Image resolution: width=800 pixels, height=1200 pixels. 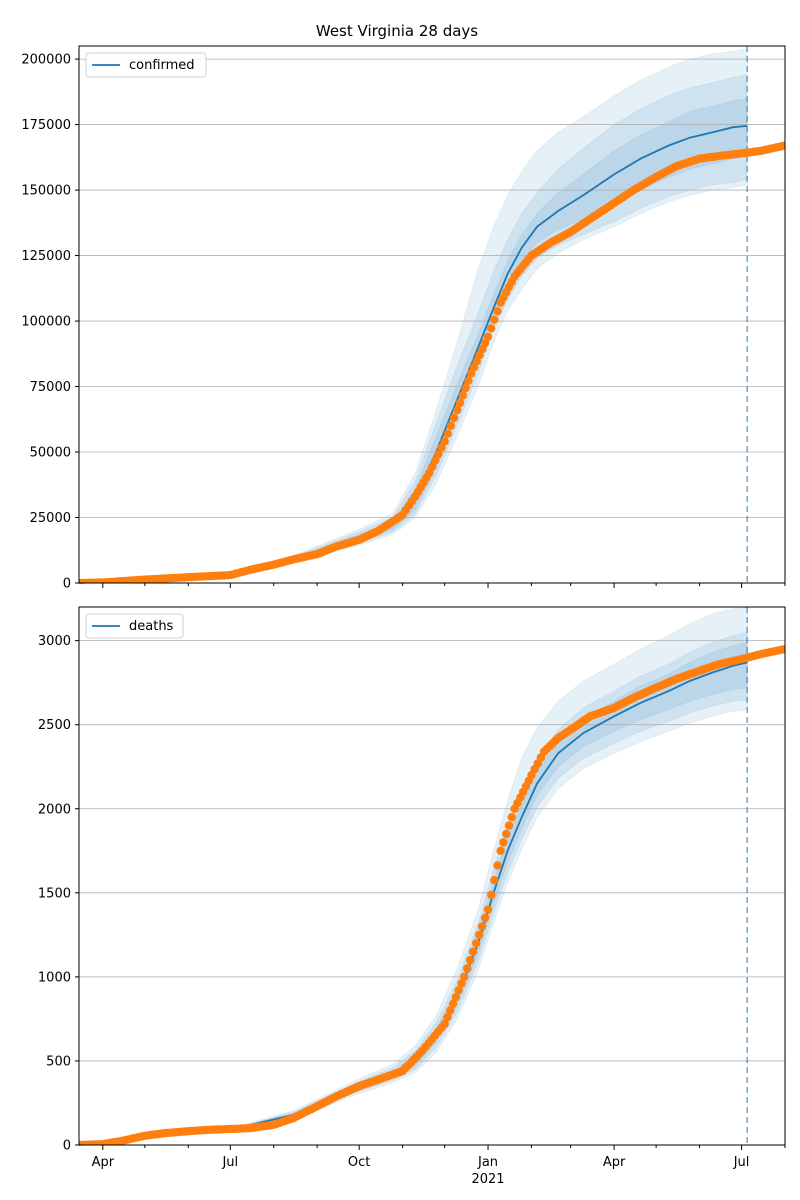 What do you see at coordinates (151, 626) in the screenshot?
I see `legend-label: deaths` at bounding box center [151, 626].